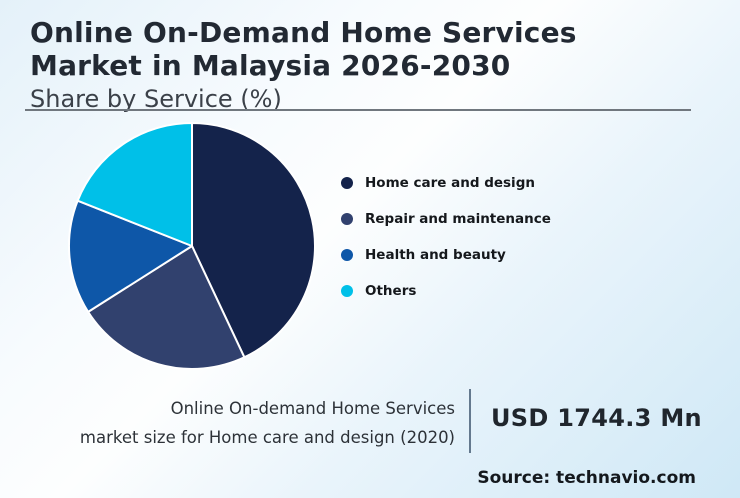  Describe the element at coordinates (358, 110) in the screenshot. I see `header-divider` at that location.